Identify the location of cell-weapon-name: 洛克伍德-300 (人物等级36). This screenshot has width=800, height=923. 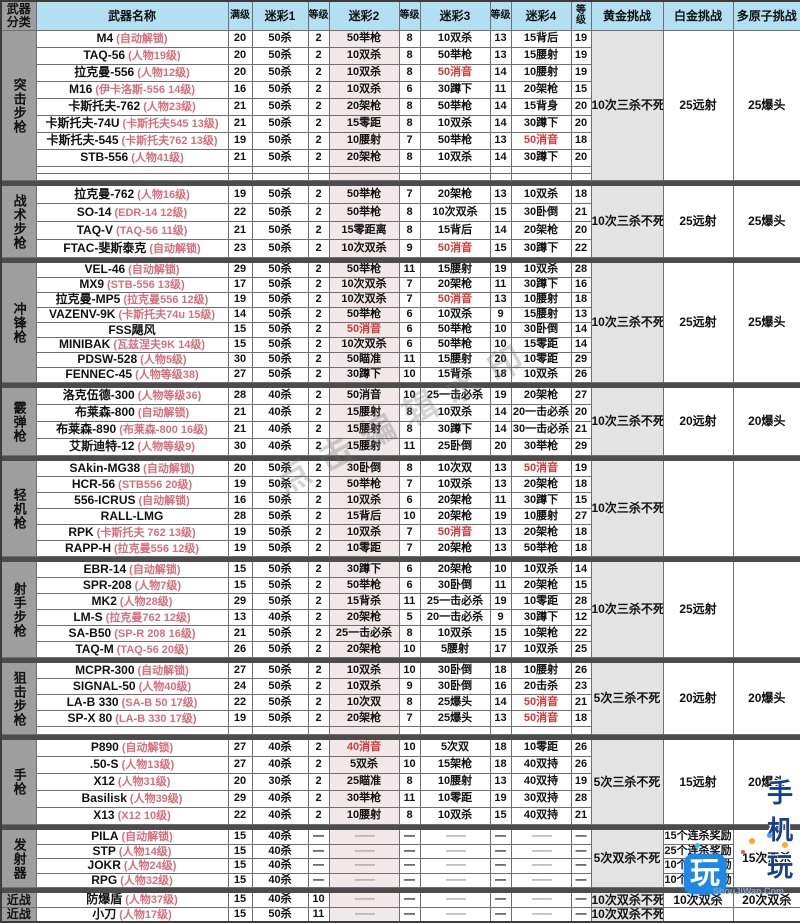
(132, 396).